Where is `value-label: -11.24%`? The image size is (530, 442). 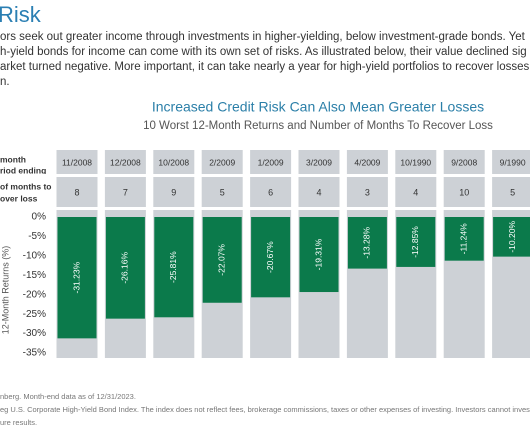 value-label: -11.24% is located at coordinates (463, 238).